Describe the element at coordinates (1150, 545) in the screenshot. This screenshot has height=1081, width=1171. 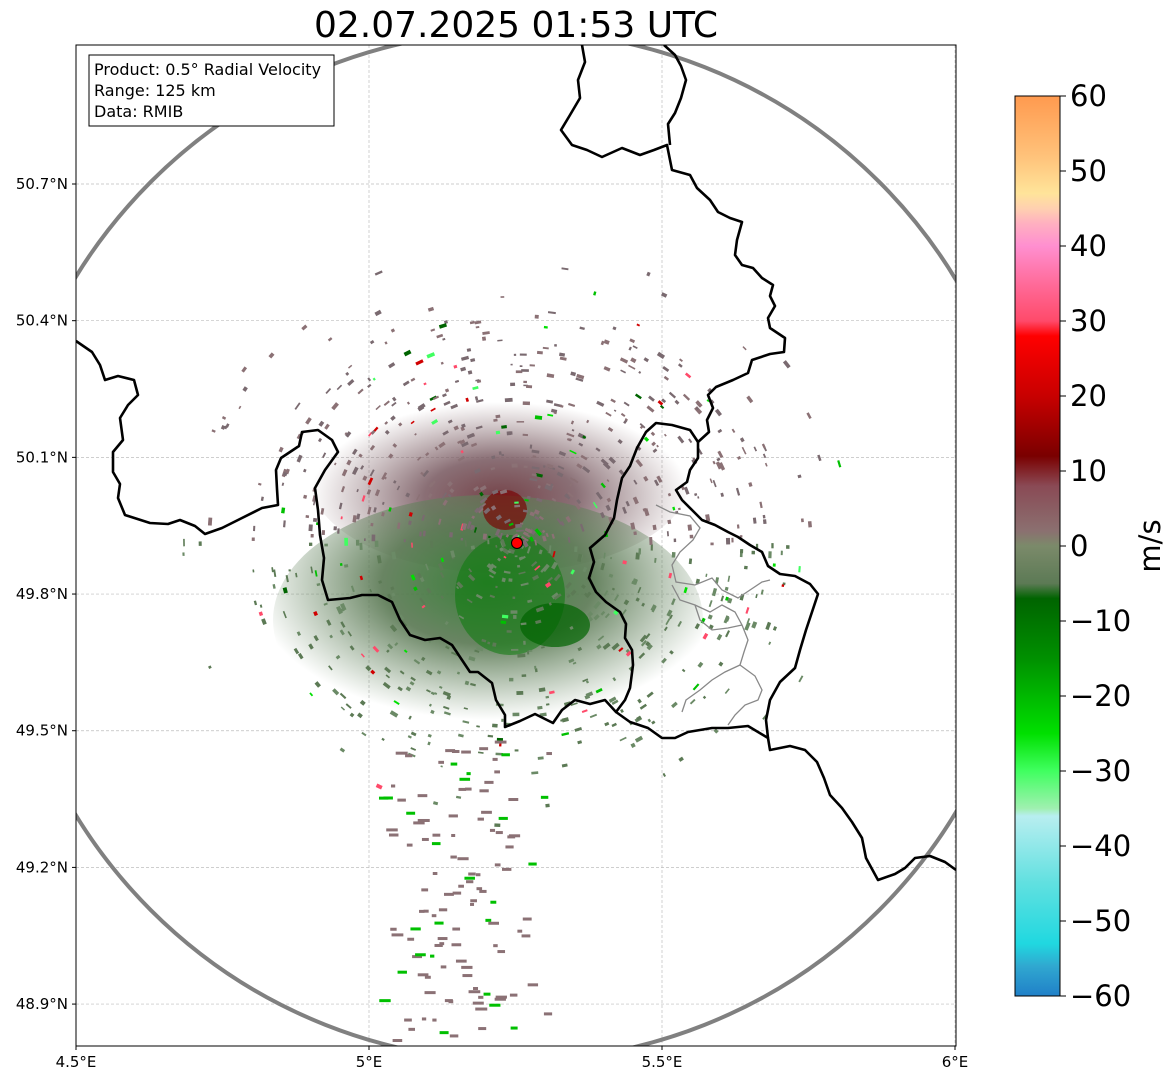
I see `colorbar-unit-label: m/s` at that location.